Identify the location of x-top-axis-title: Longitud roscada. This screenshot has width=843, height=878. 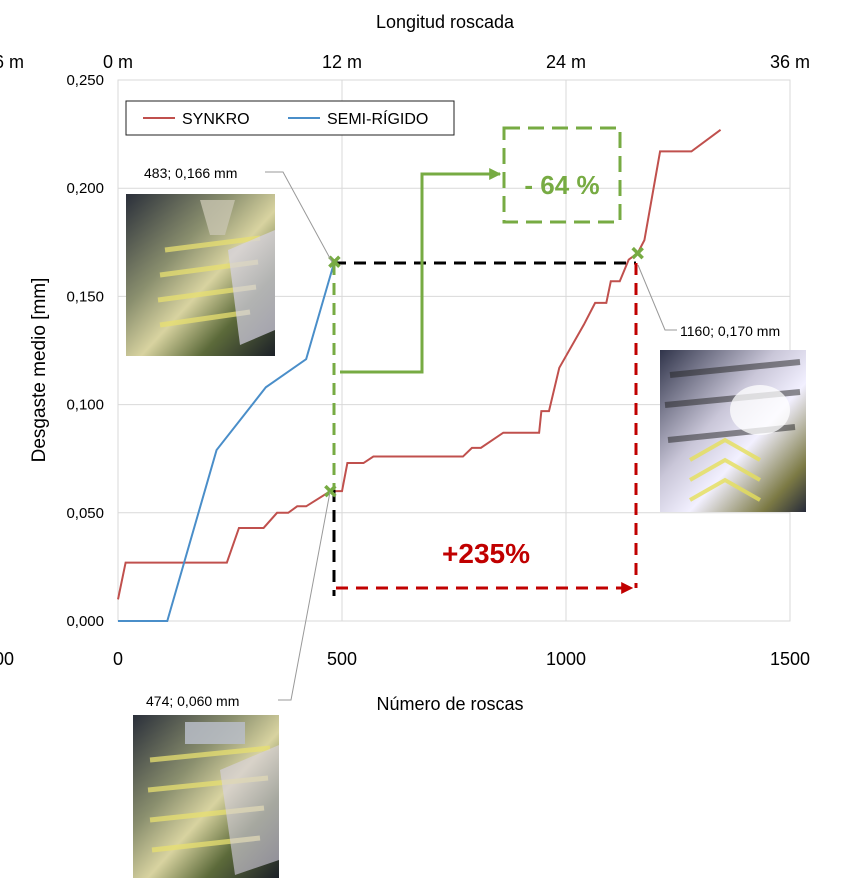
(445, 22).